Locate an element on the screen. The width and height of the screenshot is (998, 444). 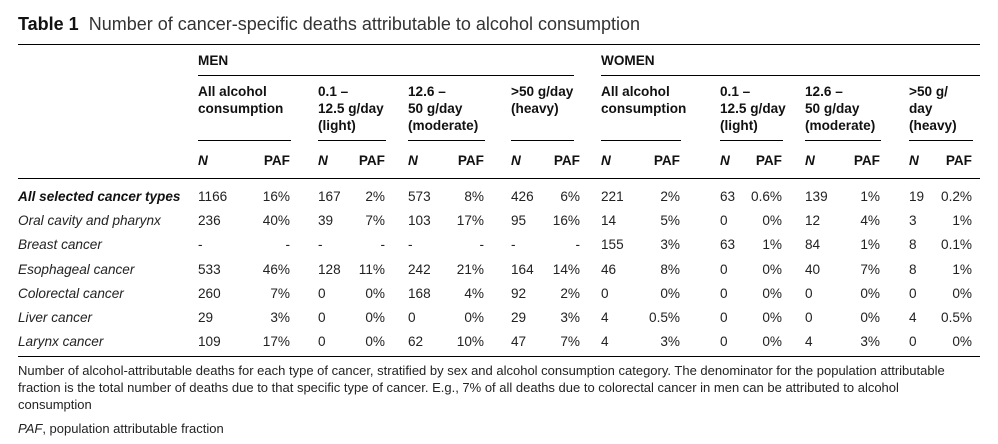
cell-n: 167 is located at coordinates (329, 196).